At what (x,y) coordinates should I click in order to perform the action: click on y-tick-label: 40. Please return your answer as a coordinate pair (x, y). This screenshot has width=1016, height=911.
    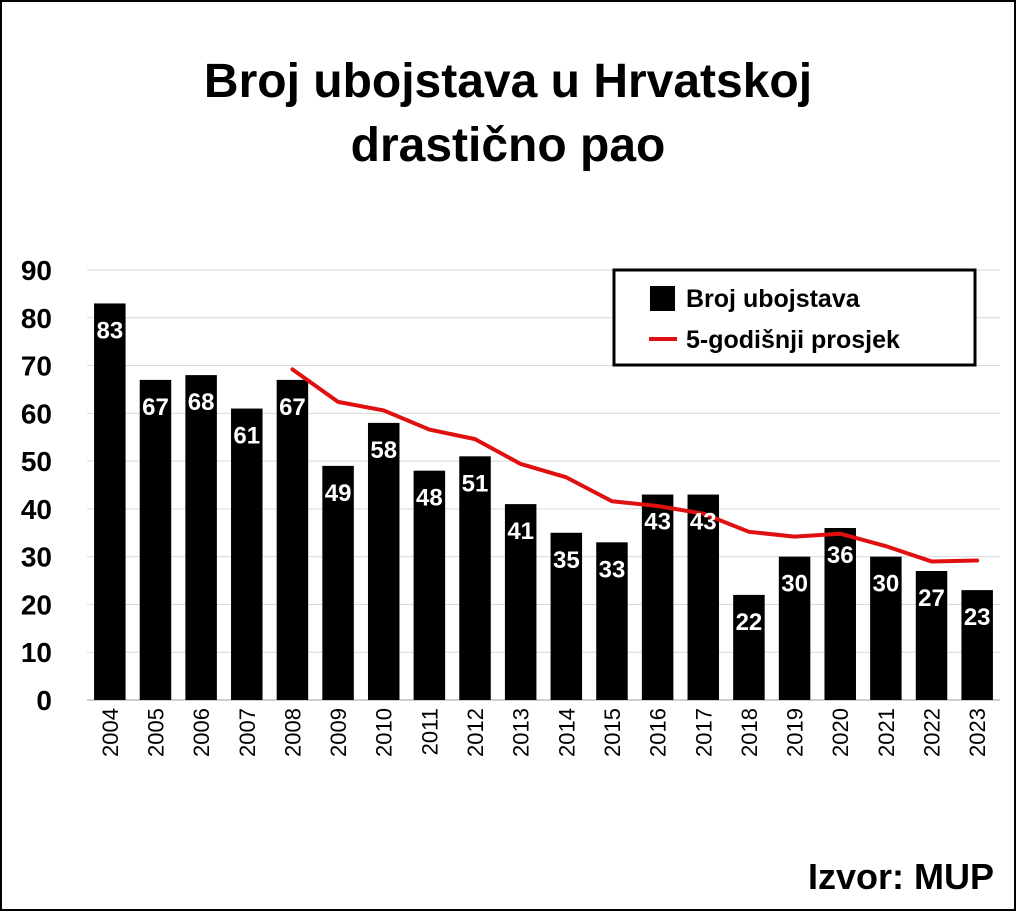
    Looking at the image, I should click on (36, 509).